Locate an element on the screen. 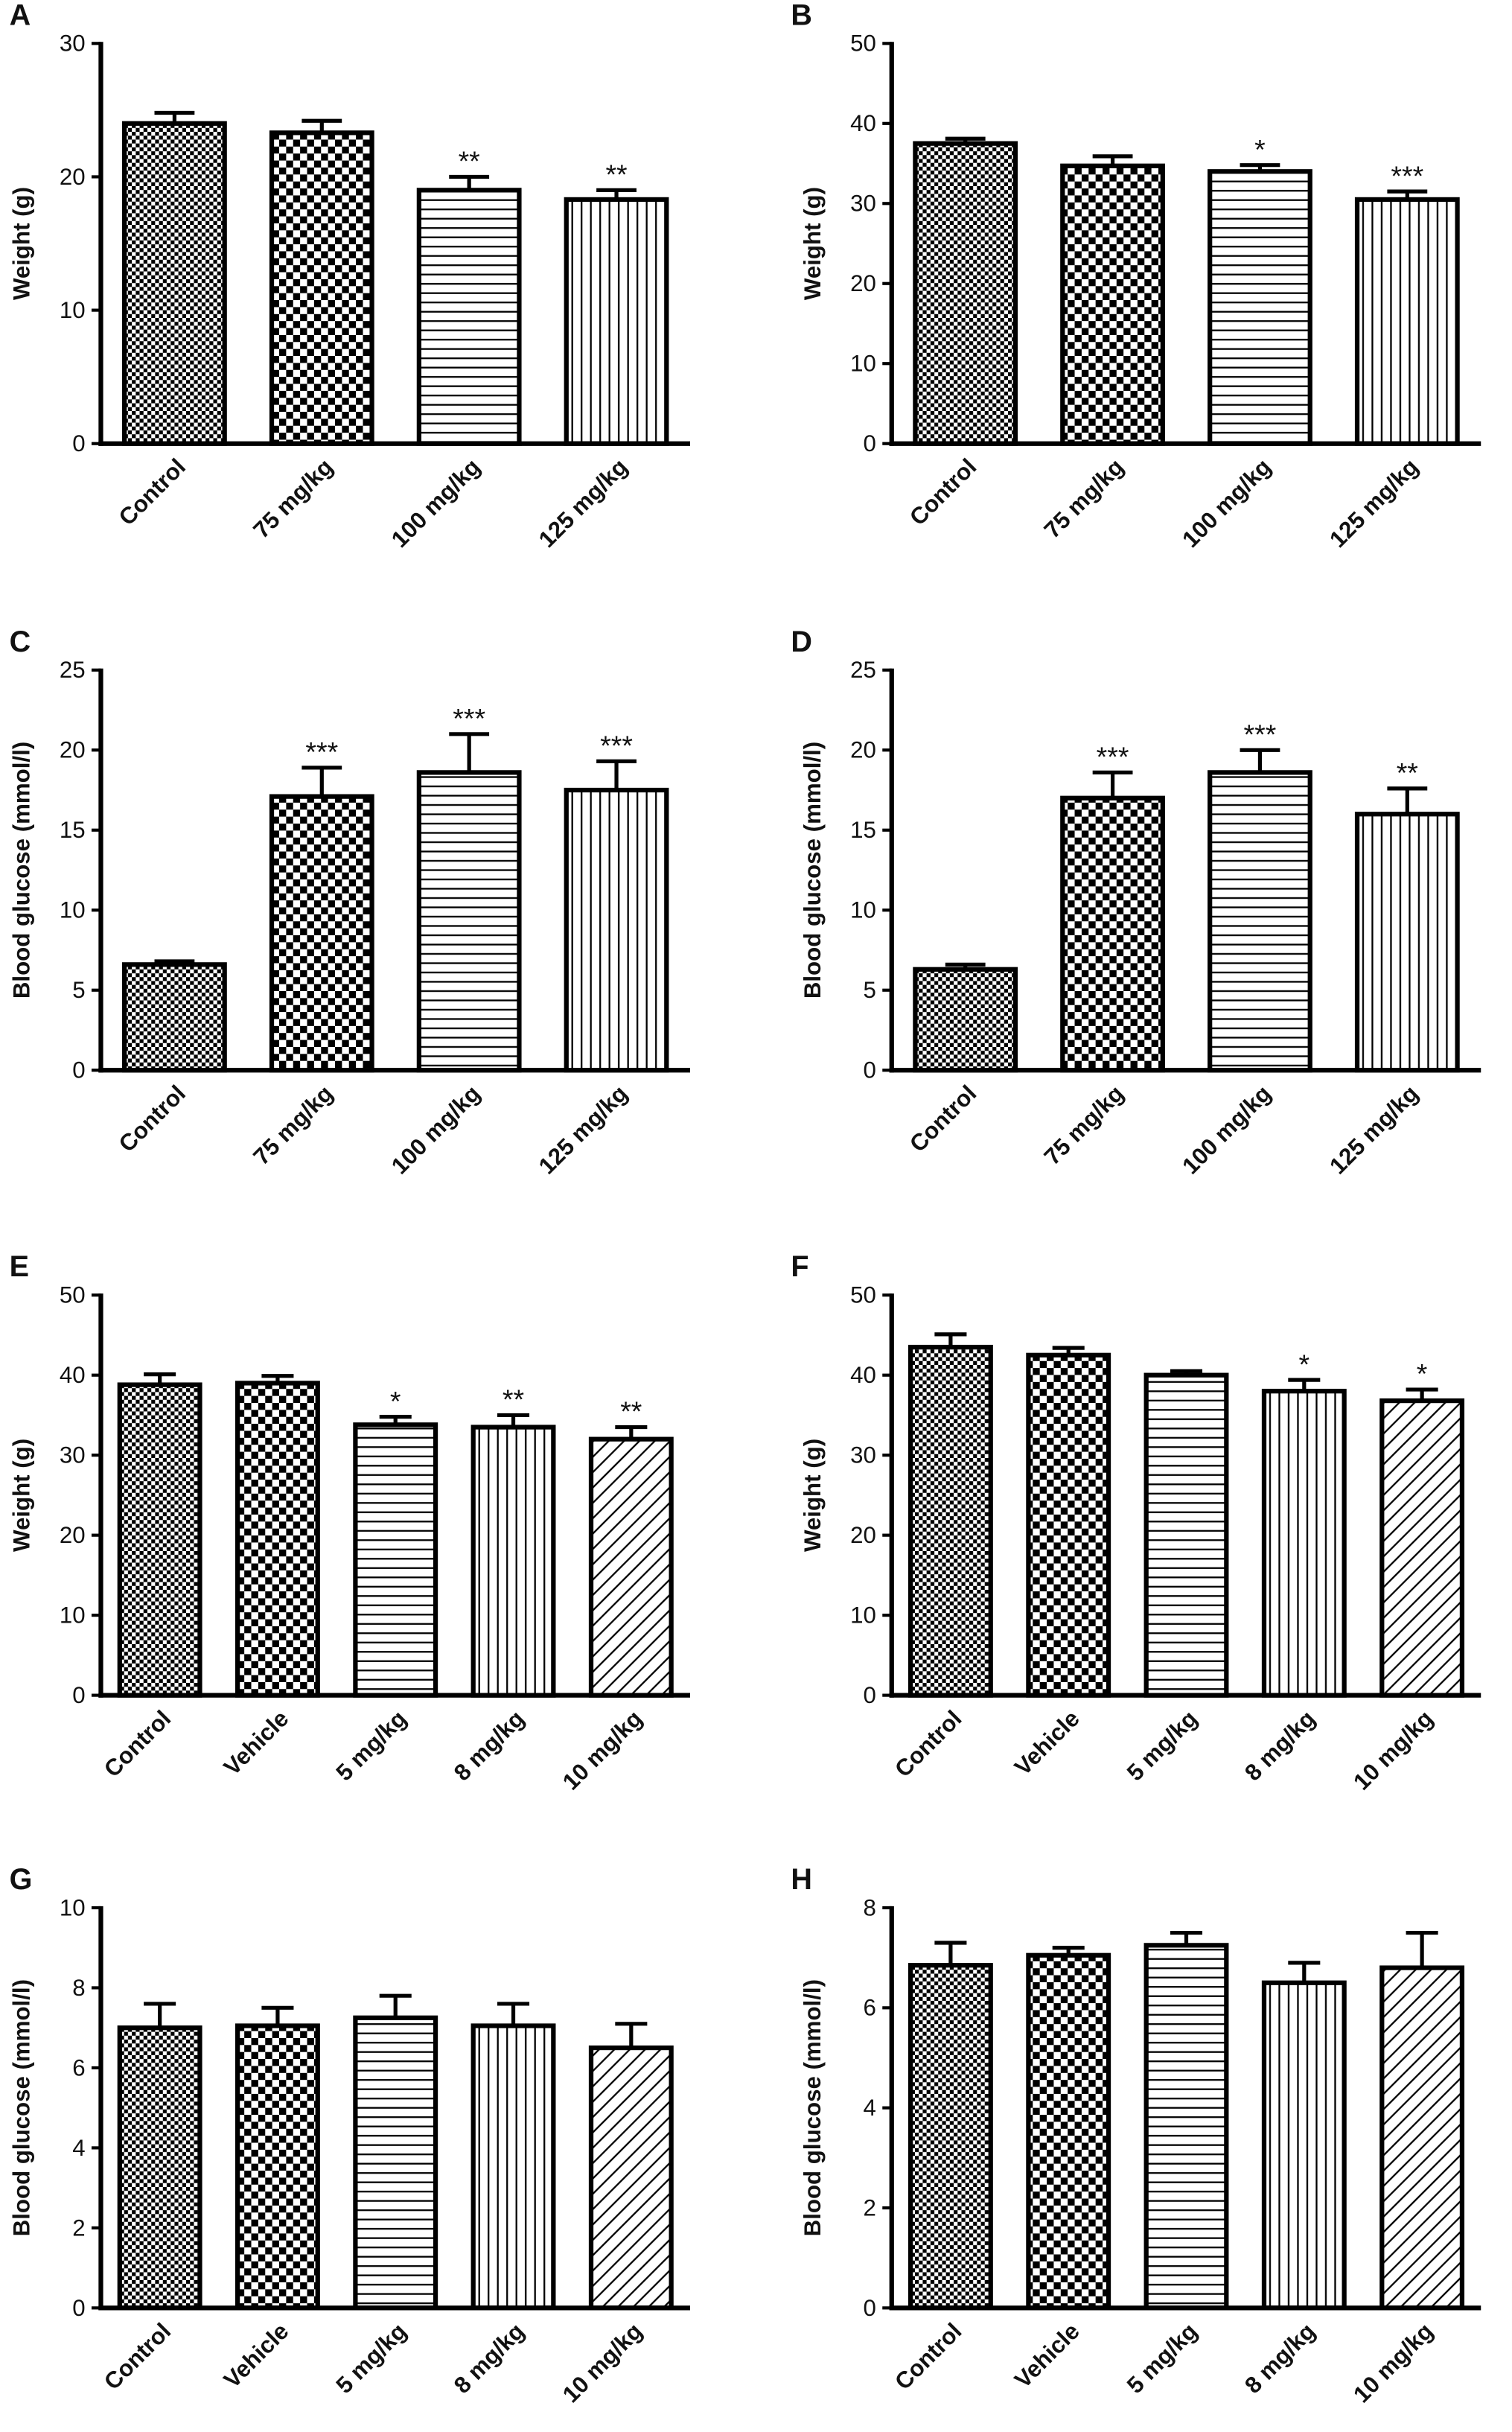 Image resolution: width=1512 pixels, height=2432 pixels. panel-letter: B is located at coordinates (801, 15).